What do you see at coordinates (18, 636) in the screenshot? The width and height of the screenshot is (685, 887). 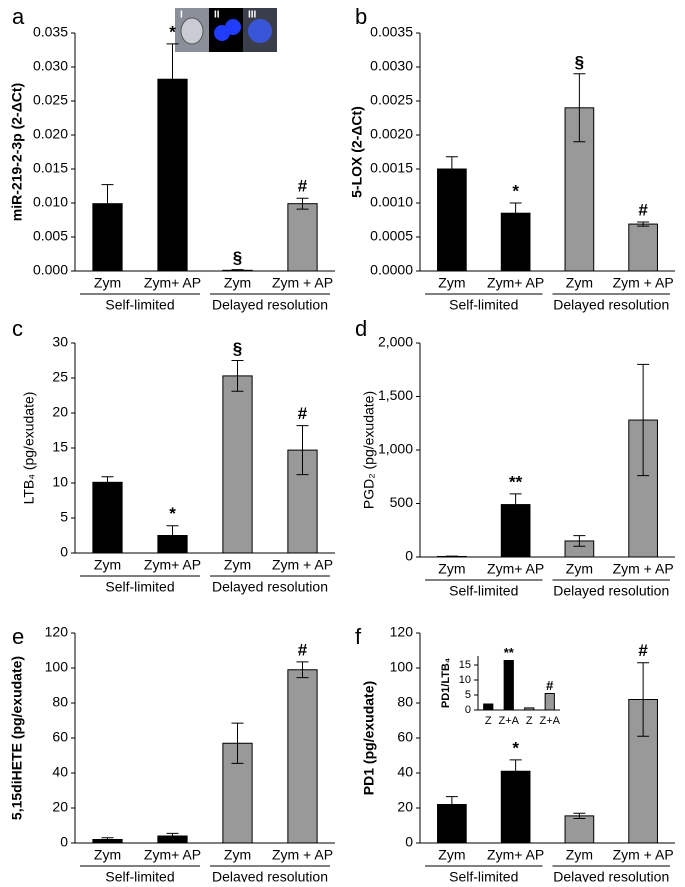 I see `panel-letter: e` at bounding box center [18, 636].